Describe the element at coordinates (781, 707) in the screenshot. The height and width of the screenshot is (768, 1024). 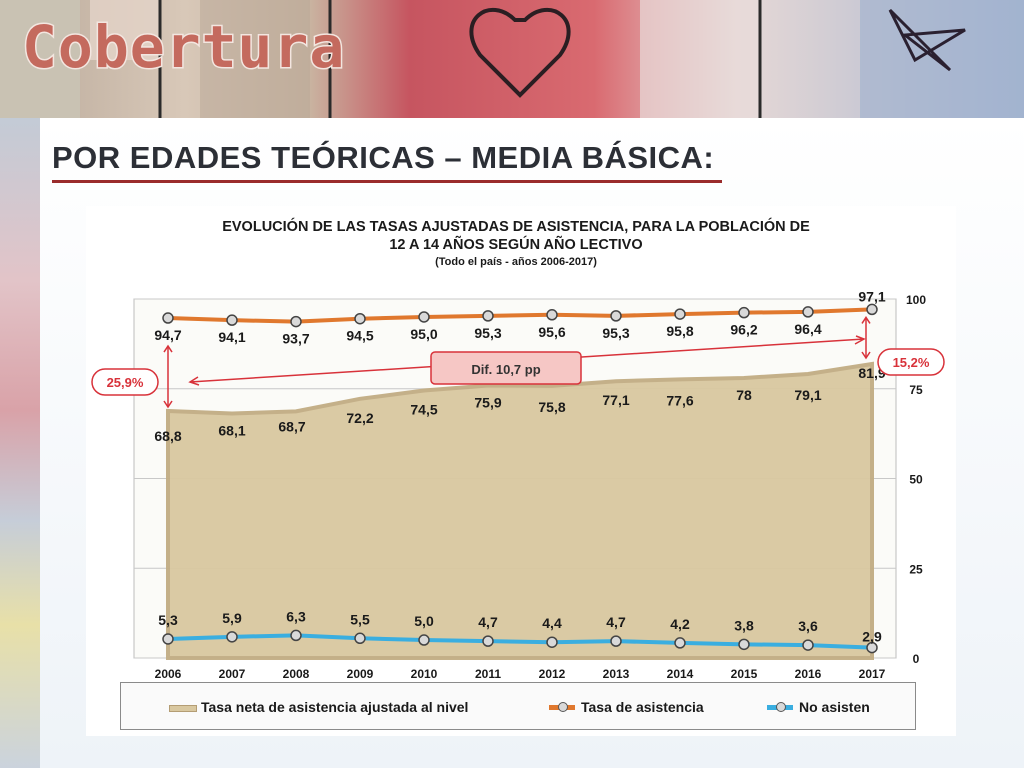
I see `legend-marker-not-attending` at that location.